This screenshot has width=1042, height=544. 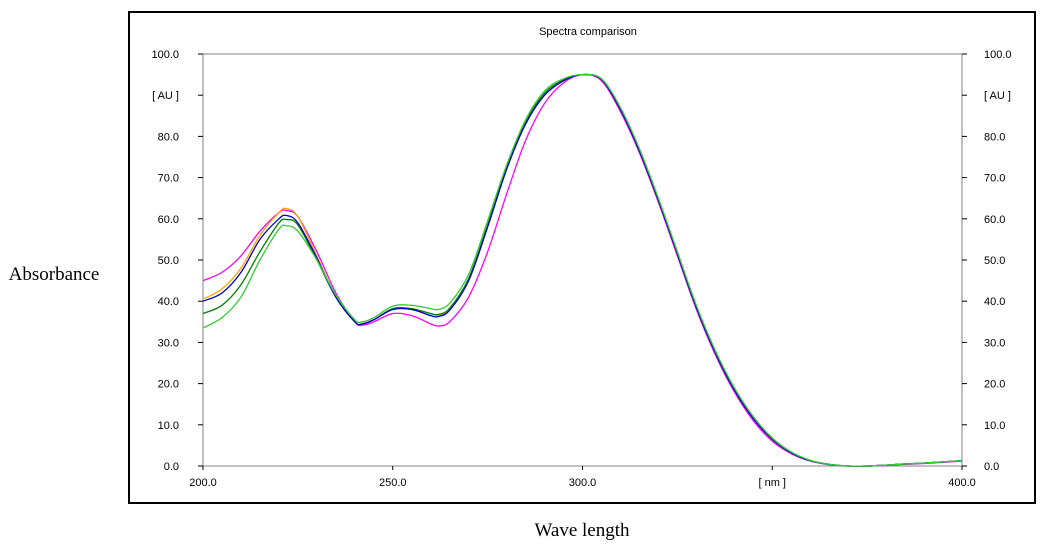 I want to click on x-axis: 200.0 250.0 300.0 [ nm ] 400.0, so click(x=582, y=477).